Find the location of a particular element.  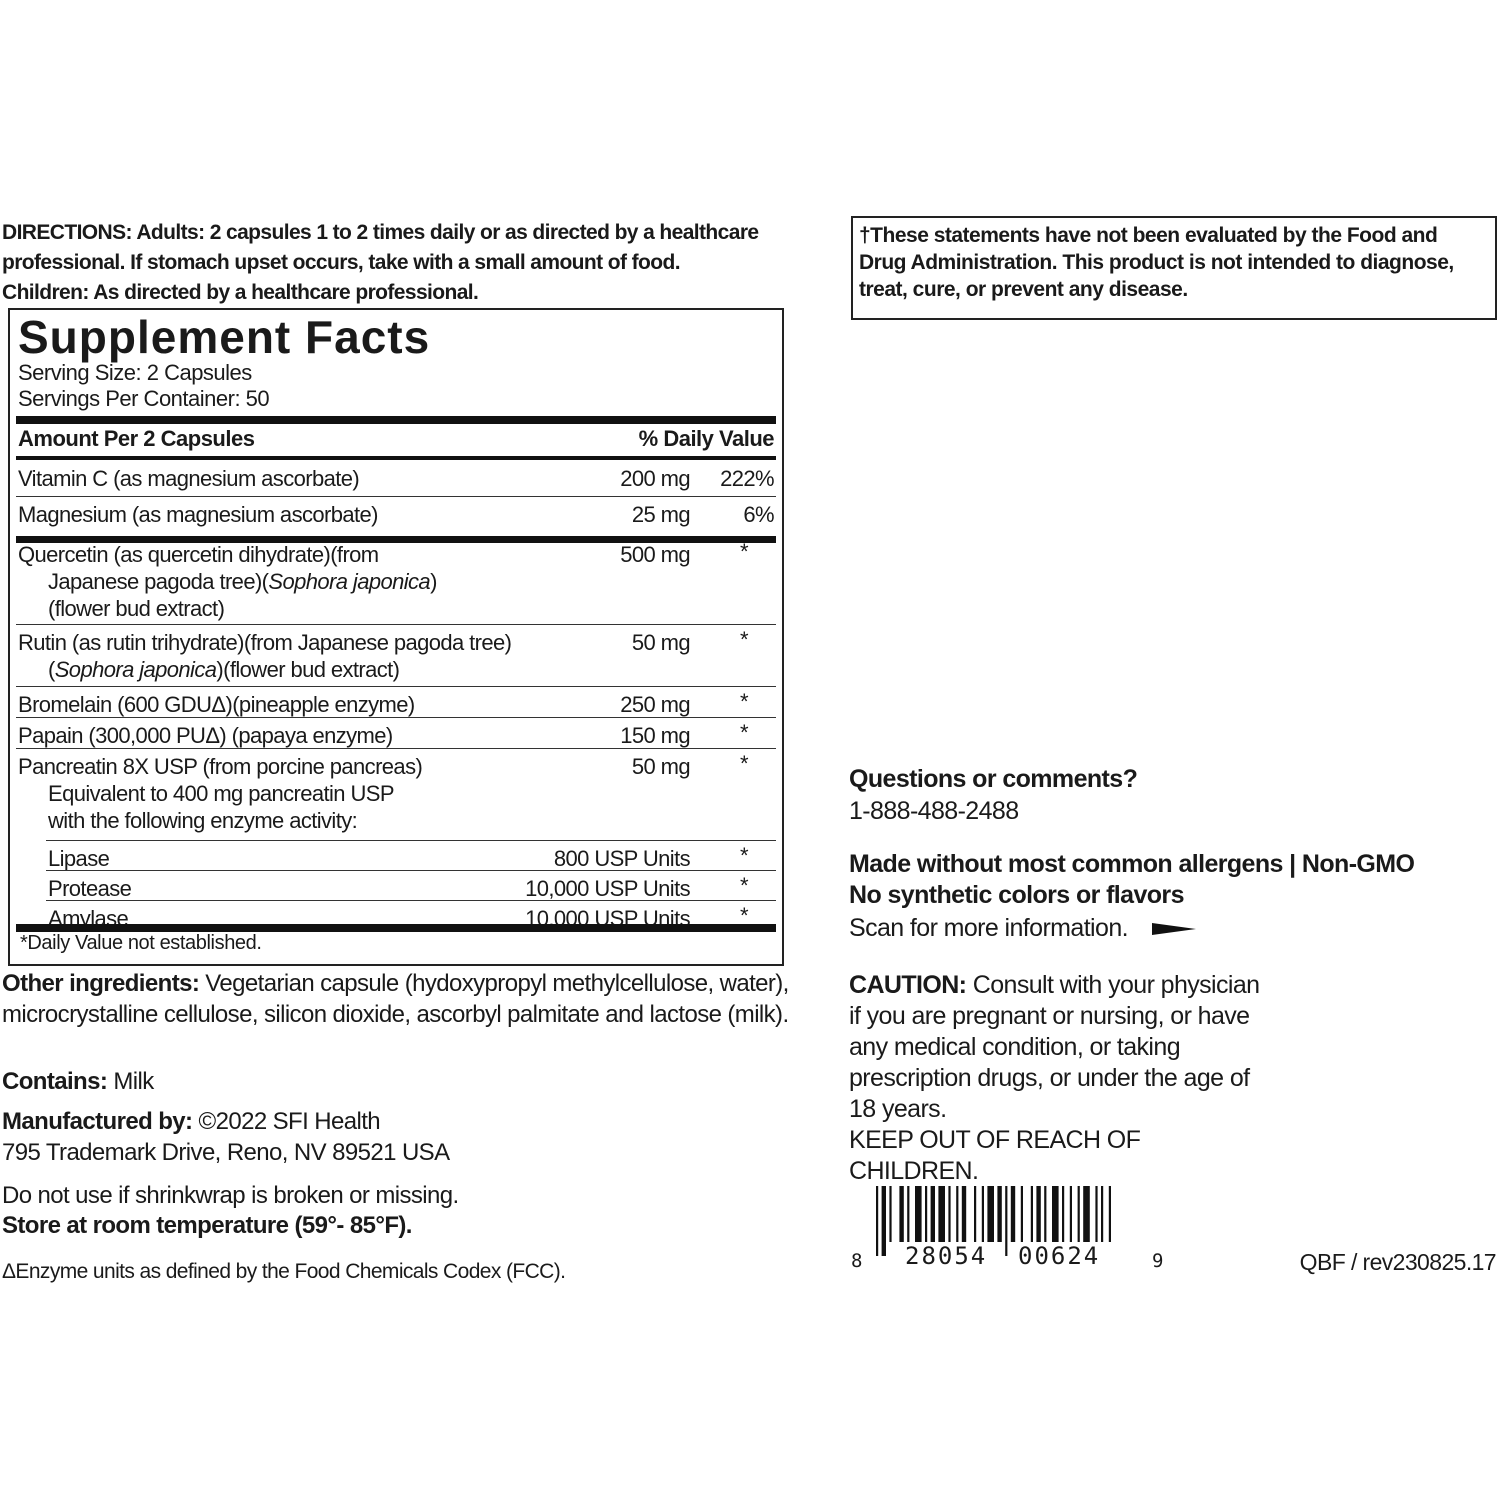

phone-number: 1-888-488-2488 is located at coordinates (934, 811).